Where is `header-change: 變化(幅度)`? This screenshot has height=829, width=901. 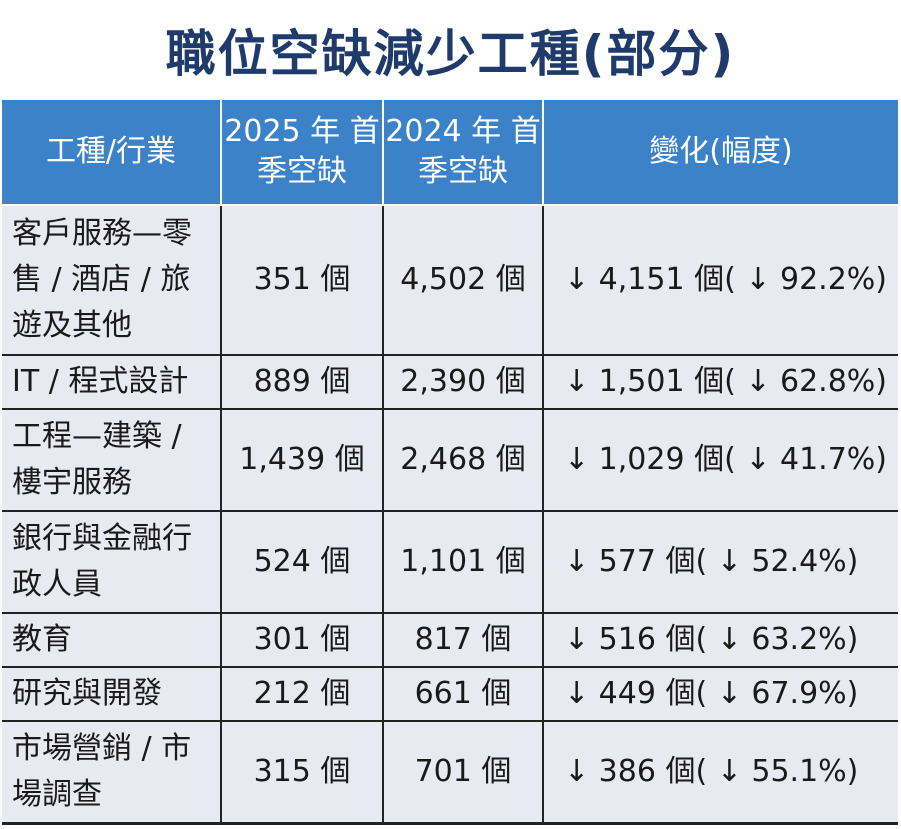 header-change: 變化(幅度) is located at coordinates (720, 153).